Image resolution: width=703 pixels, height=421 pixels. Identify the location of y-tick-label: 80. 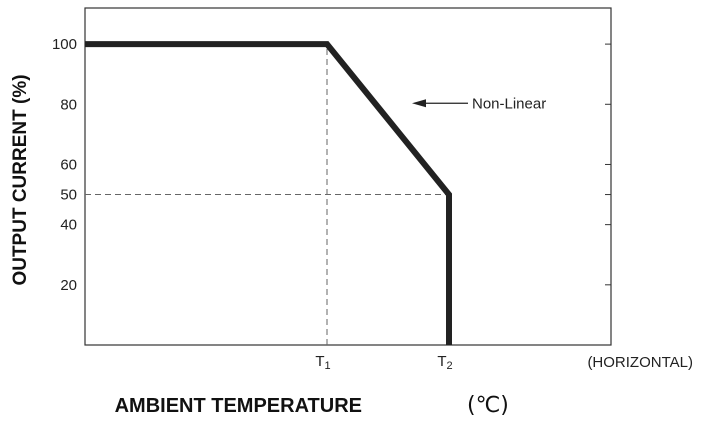
(68, 104).